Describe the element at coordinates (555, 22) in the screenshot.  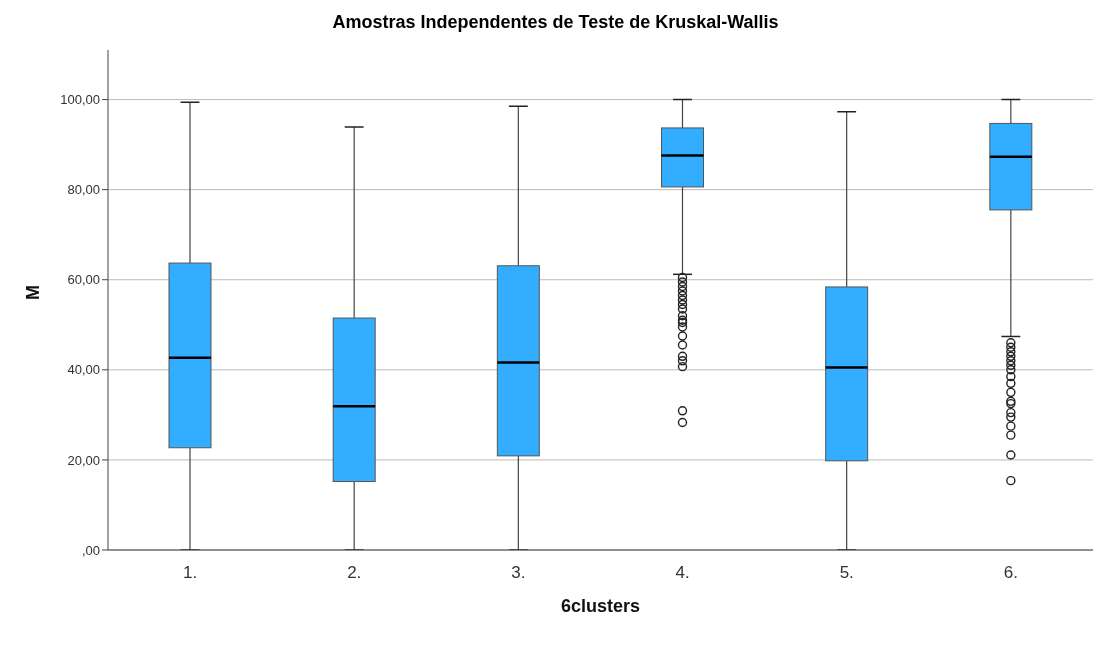
I see `chart-title: Amostras Independentes de Teste de Kruskal-Wallis` at that location.